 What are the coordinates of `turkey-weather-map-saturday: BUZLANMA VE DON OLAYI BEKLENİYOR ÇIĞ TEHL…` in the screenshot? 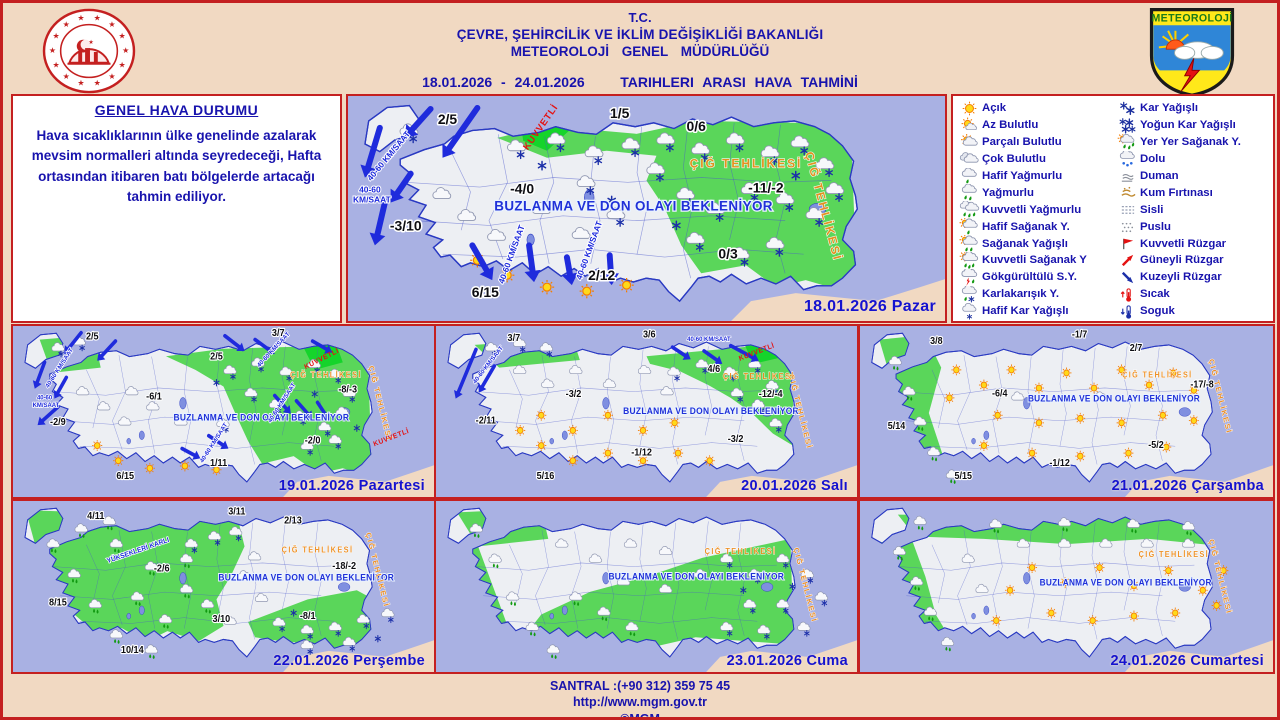 It's located at (1066, 586).